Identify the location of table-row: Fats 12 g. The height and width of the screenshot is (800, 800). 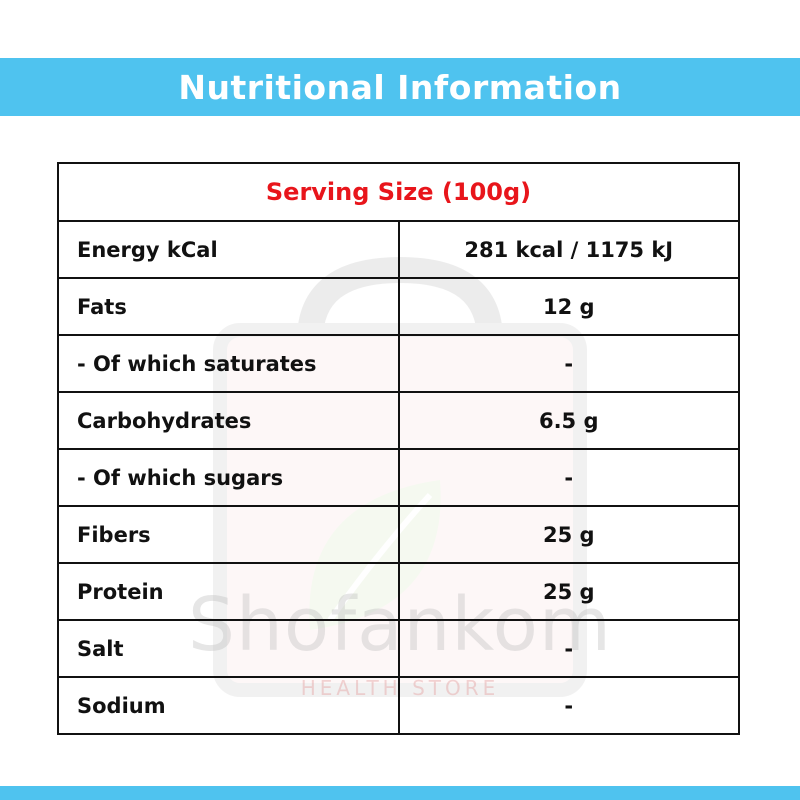
(398, 306).